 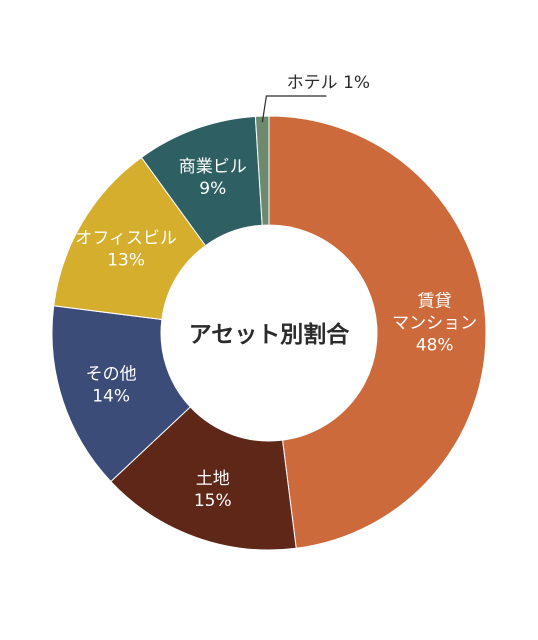 What do you see at coordinates (126, 260) in the screenshot?
I see `slice-value-label: 13%` at bounding box center [126, 260].